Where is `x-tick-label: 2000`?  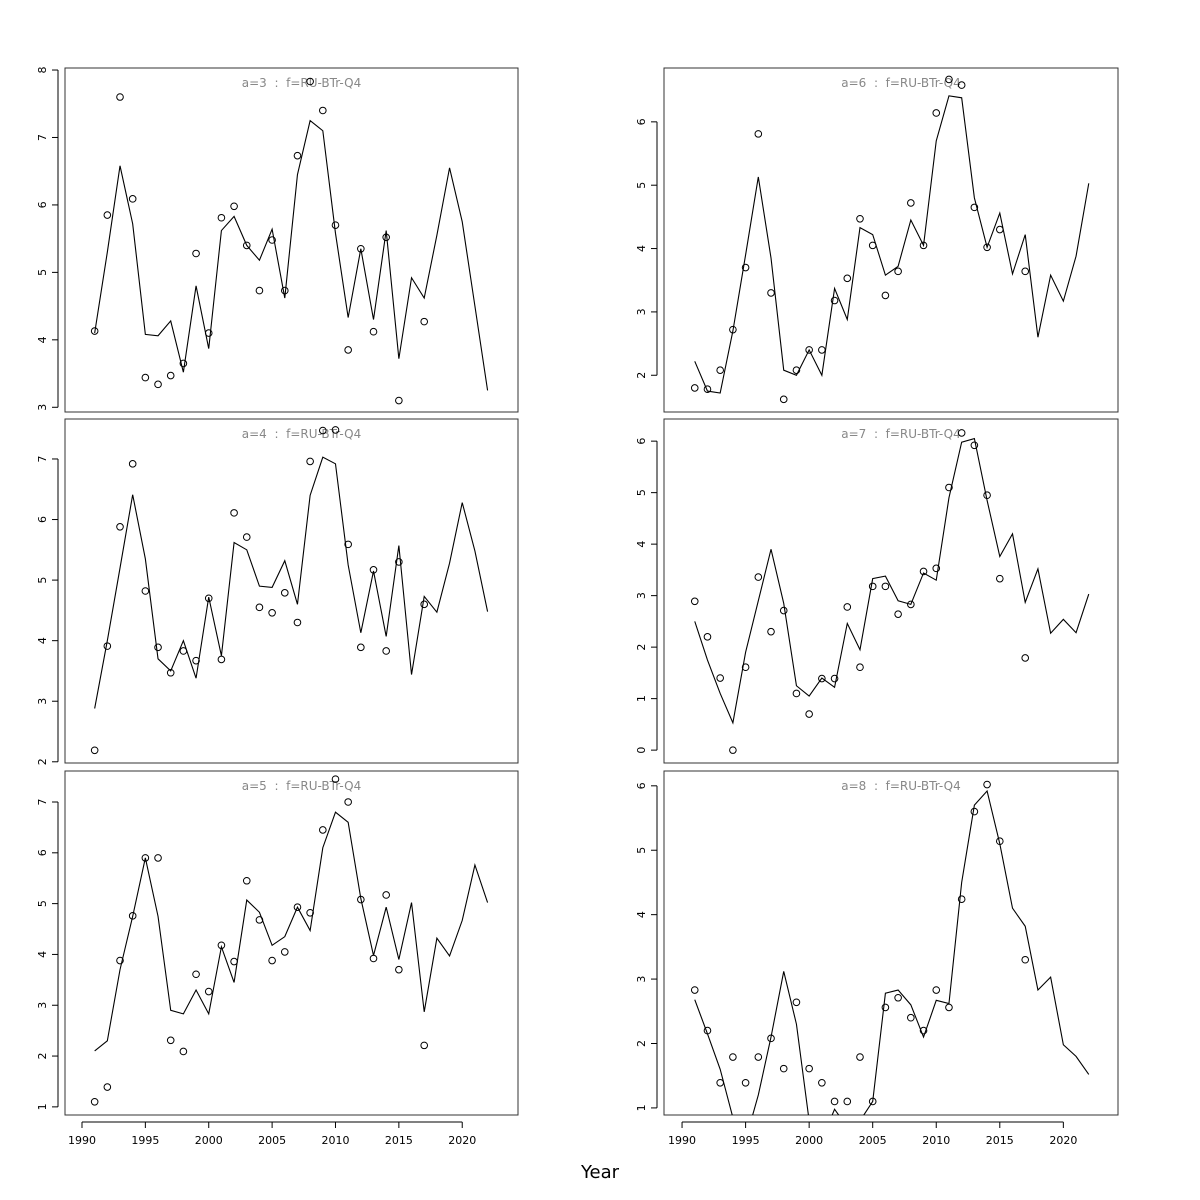 x-tick-label: 2000 is located at coordinates (209, 1140).